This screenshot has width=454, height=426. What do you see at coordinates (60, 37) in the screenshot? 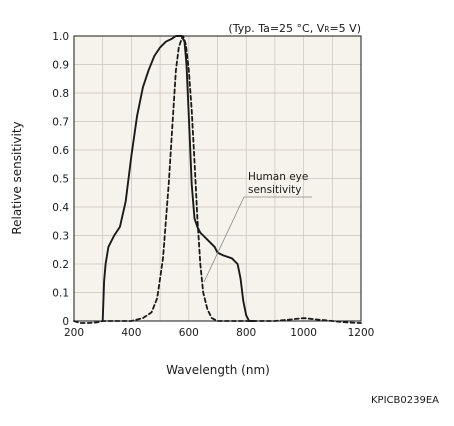
I see `y-tick-label: 1.0` at bounding box center [60, 37].